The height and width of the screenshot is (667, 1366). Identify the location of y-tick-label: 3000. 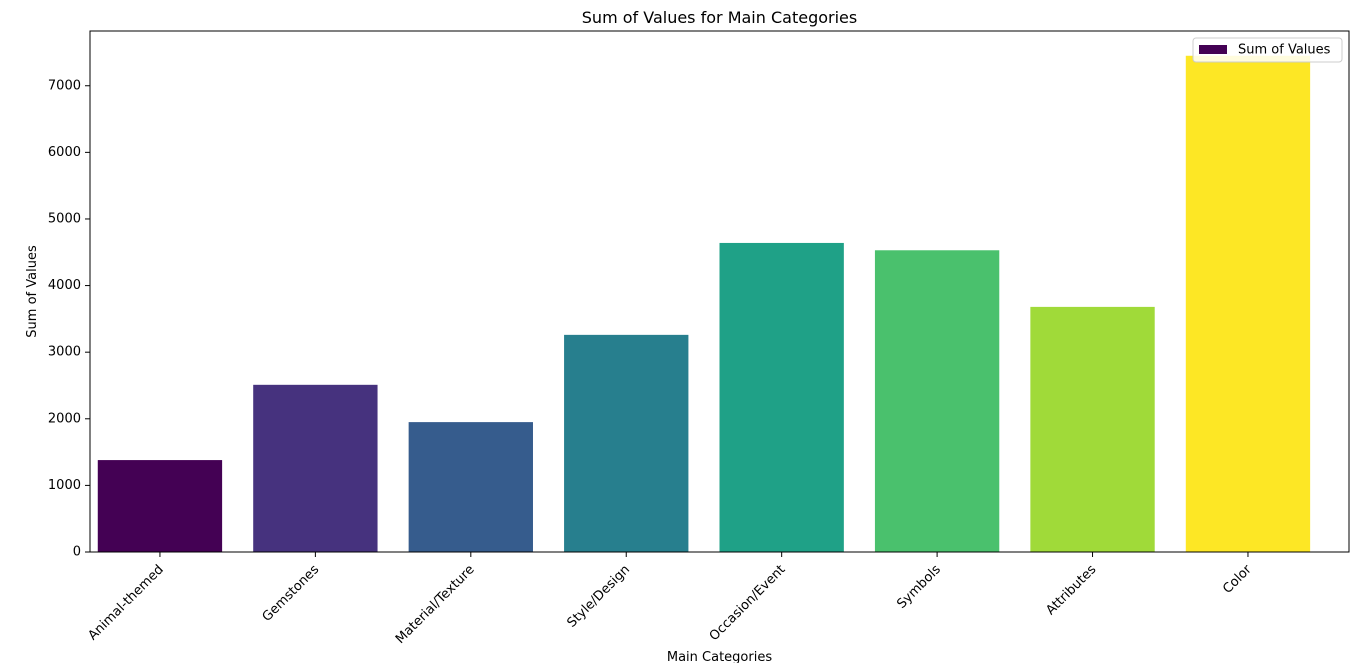
(64, 352).